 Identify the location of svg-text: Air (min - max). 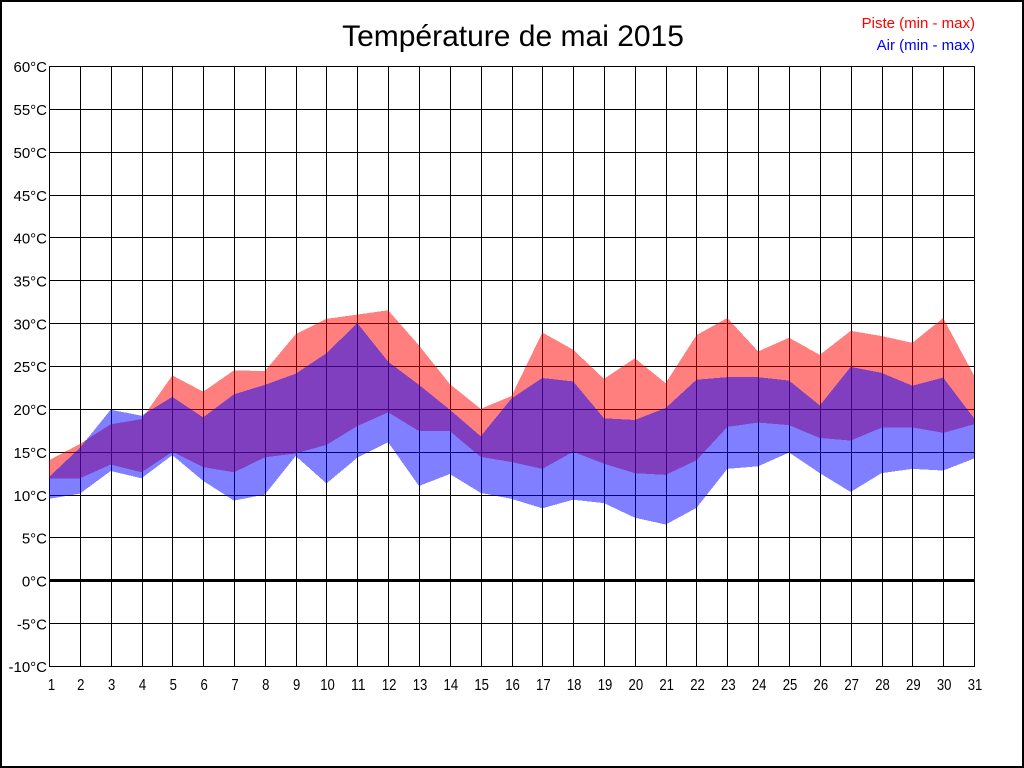
(926, 45).